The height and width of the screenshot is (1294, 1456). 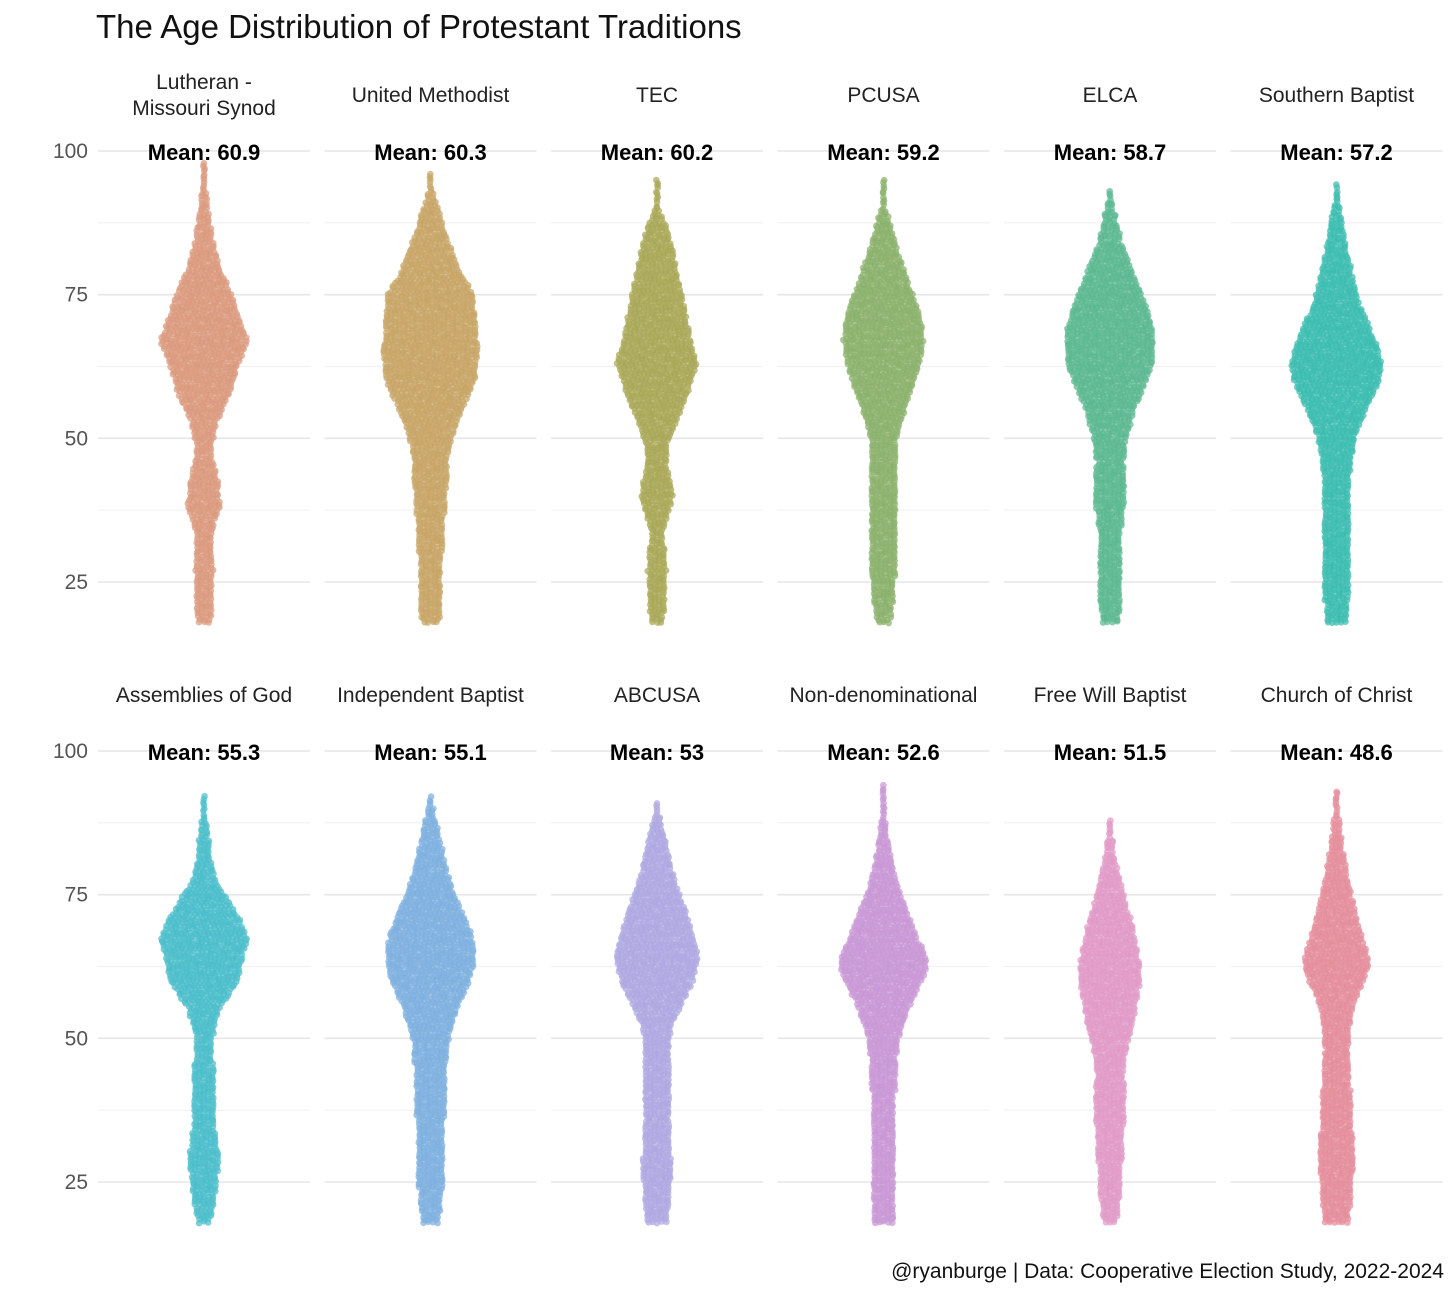 What do you see at coordinates (657, 95) in the screenshot?
I see `panel-strip-label: TEC` at bounding box center [657, 95].